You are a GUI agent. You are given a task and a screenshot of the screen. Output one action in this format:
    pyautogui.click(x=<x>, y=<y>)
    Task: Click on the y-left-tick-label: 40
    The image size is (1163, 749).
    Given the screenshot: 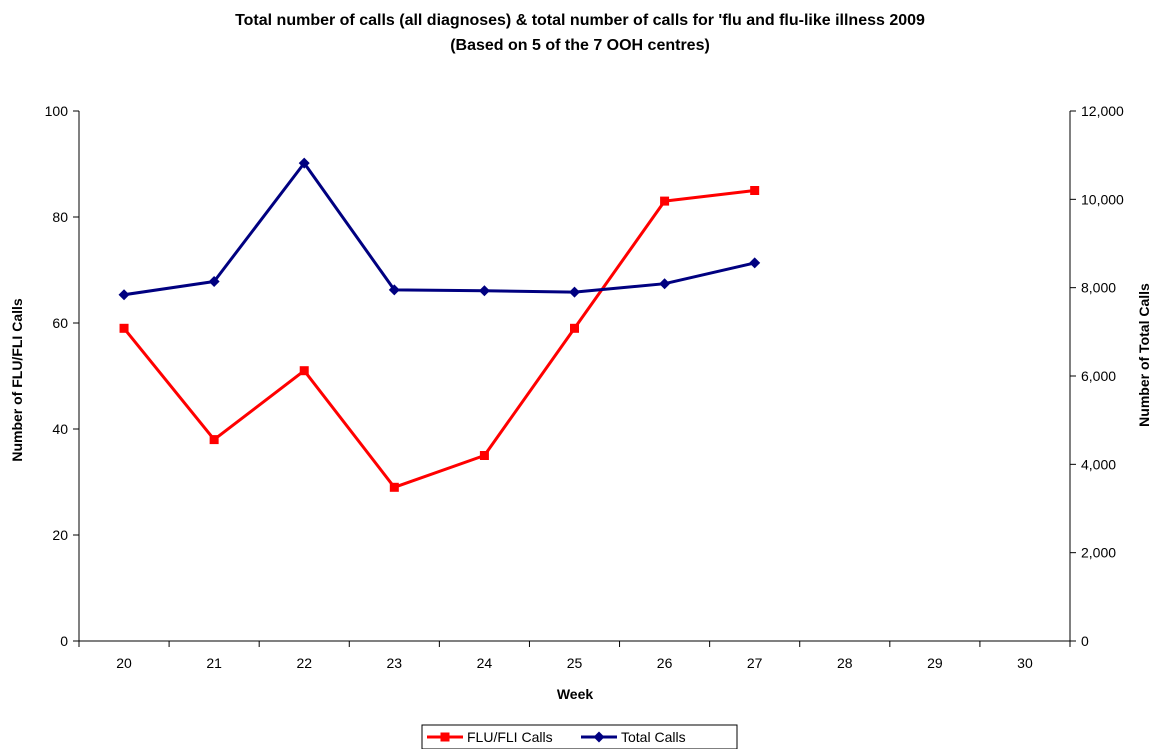 What is the action you would take?
    pyautogui.click(x=60, y=429)
    